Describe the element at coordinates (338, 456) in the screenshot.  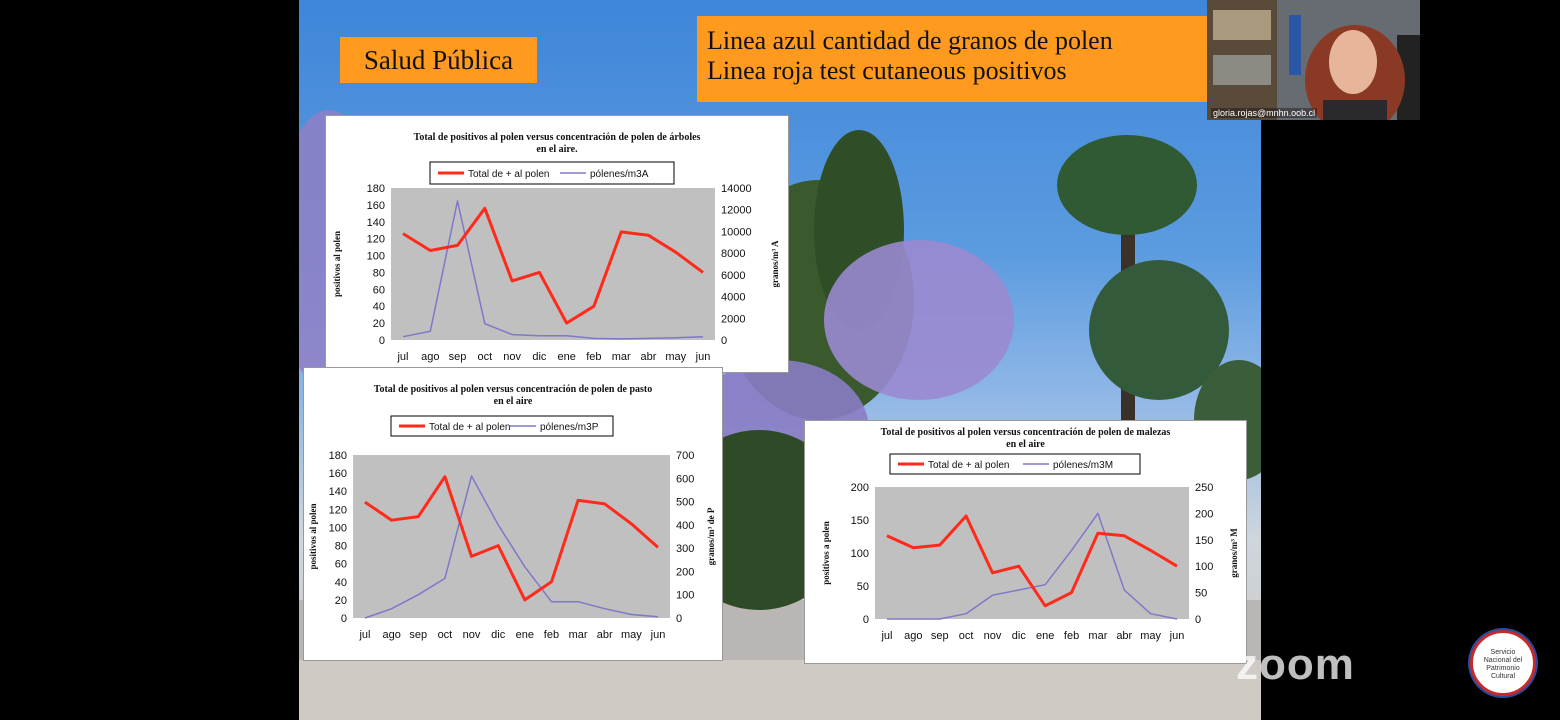
I see `y-tick-label: 180` at that location.